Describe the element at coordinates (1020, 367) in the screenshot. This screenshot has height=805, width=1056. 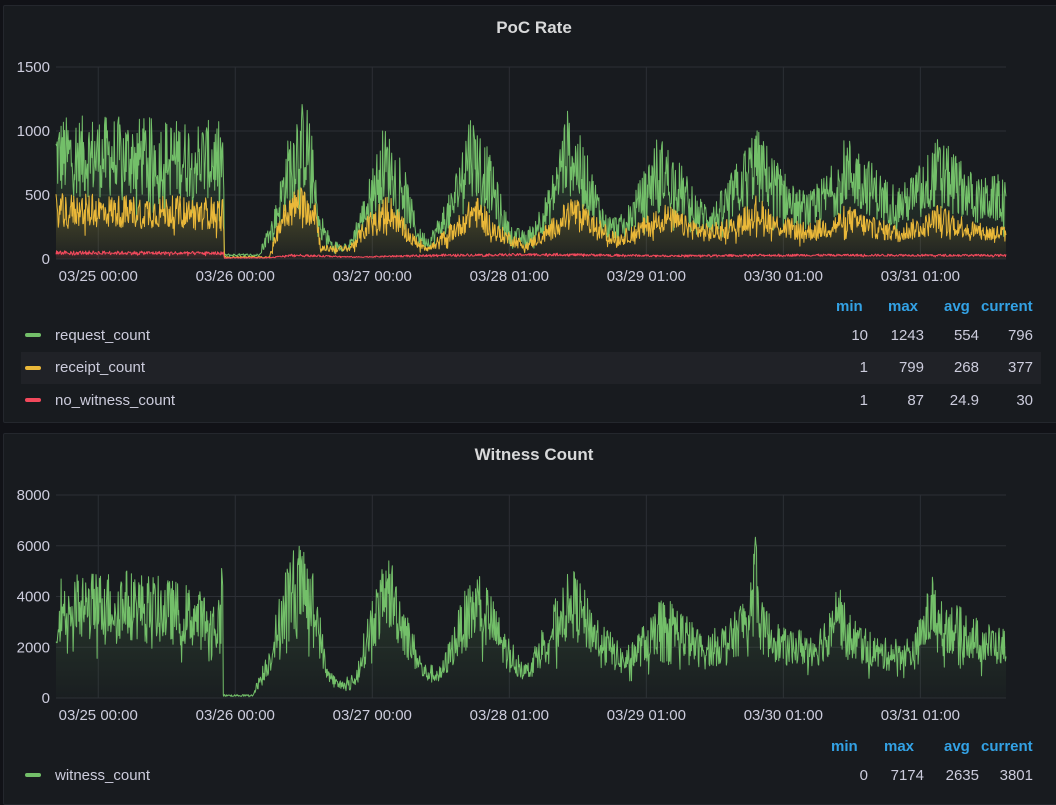
I see `legend-value-current: 377` at that location.